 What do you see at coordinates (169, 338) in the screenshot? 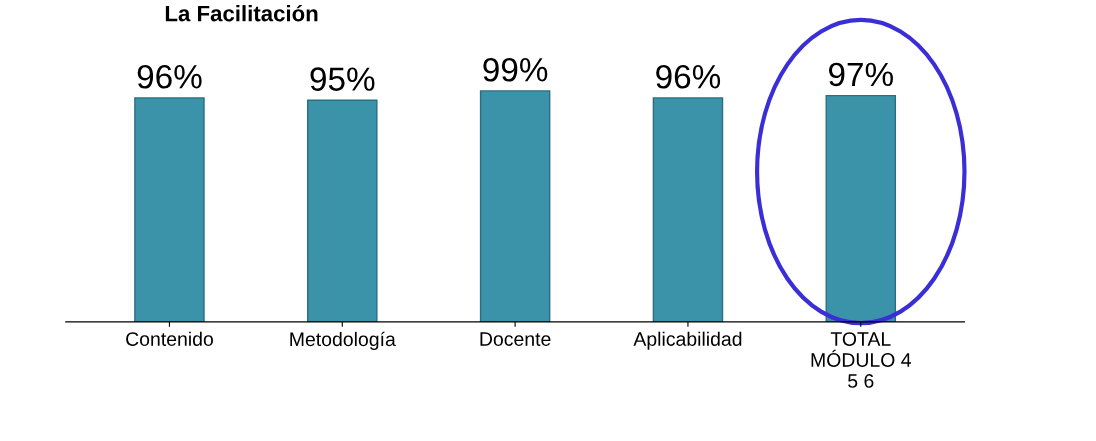
I see `x-tick-label: Contenido` at bounding box center [169, 338].